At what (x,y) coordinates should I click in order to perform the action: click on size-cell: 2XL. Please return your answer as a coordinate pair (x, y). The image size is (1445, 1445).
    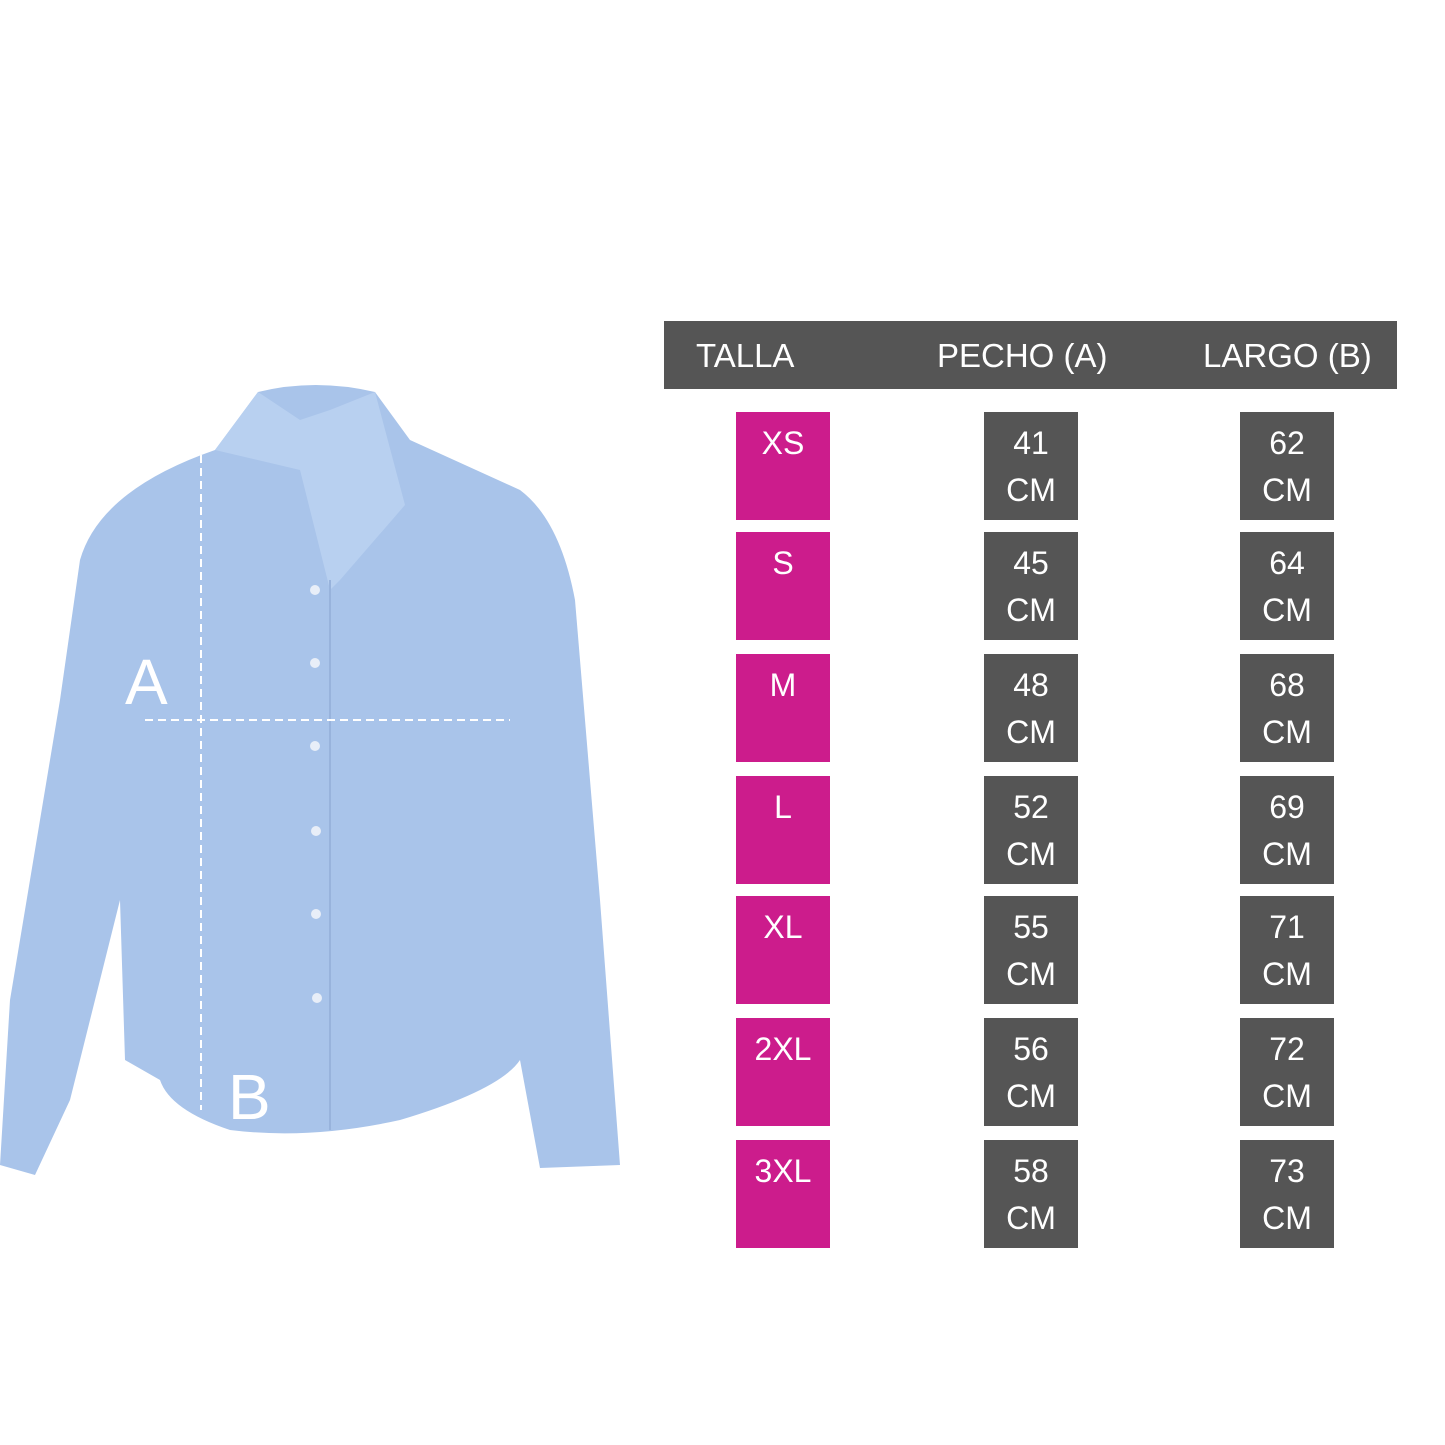
    Looking at the image, I should click on (783, 1072).